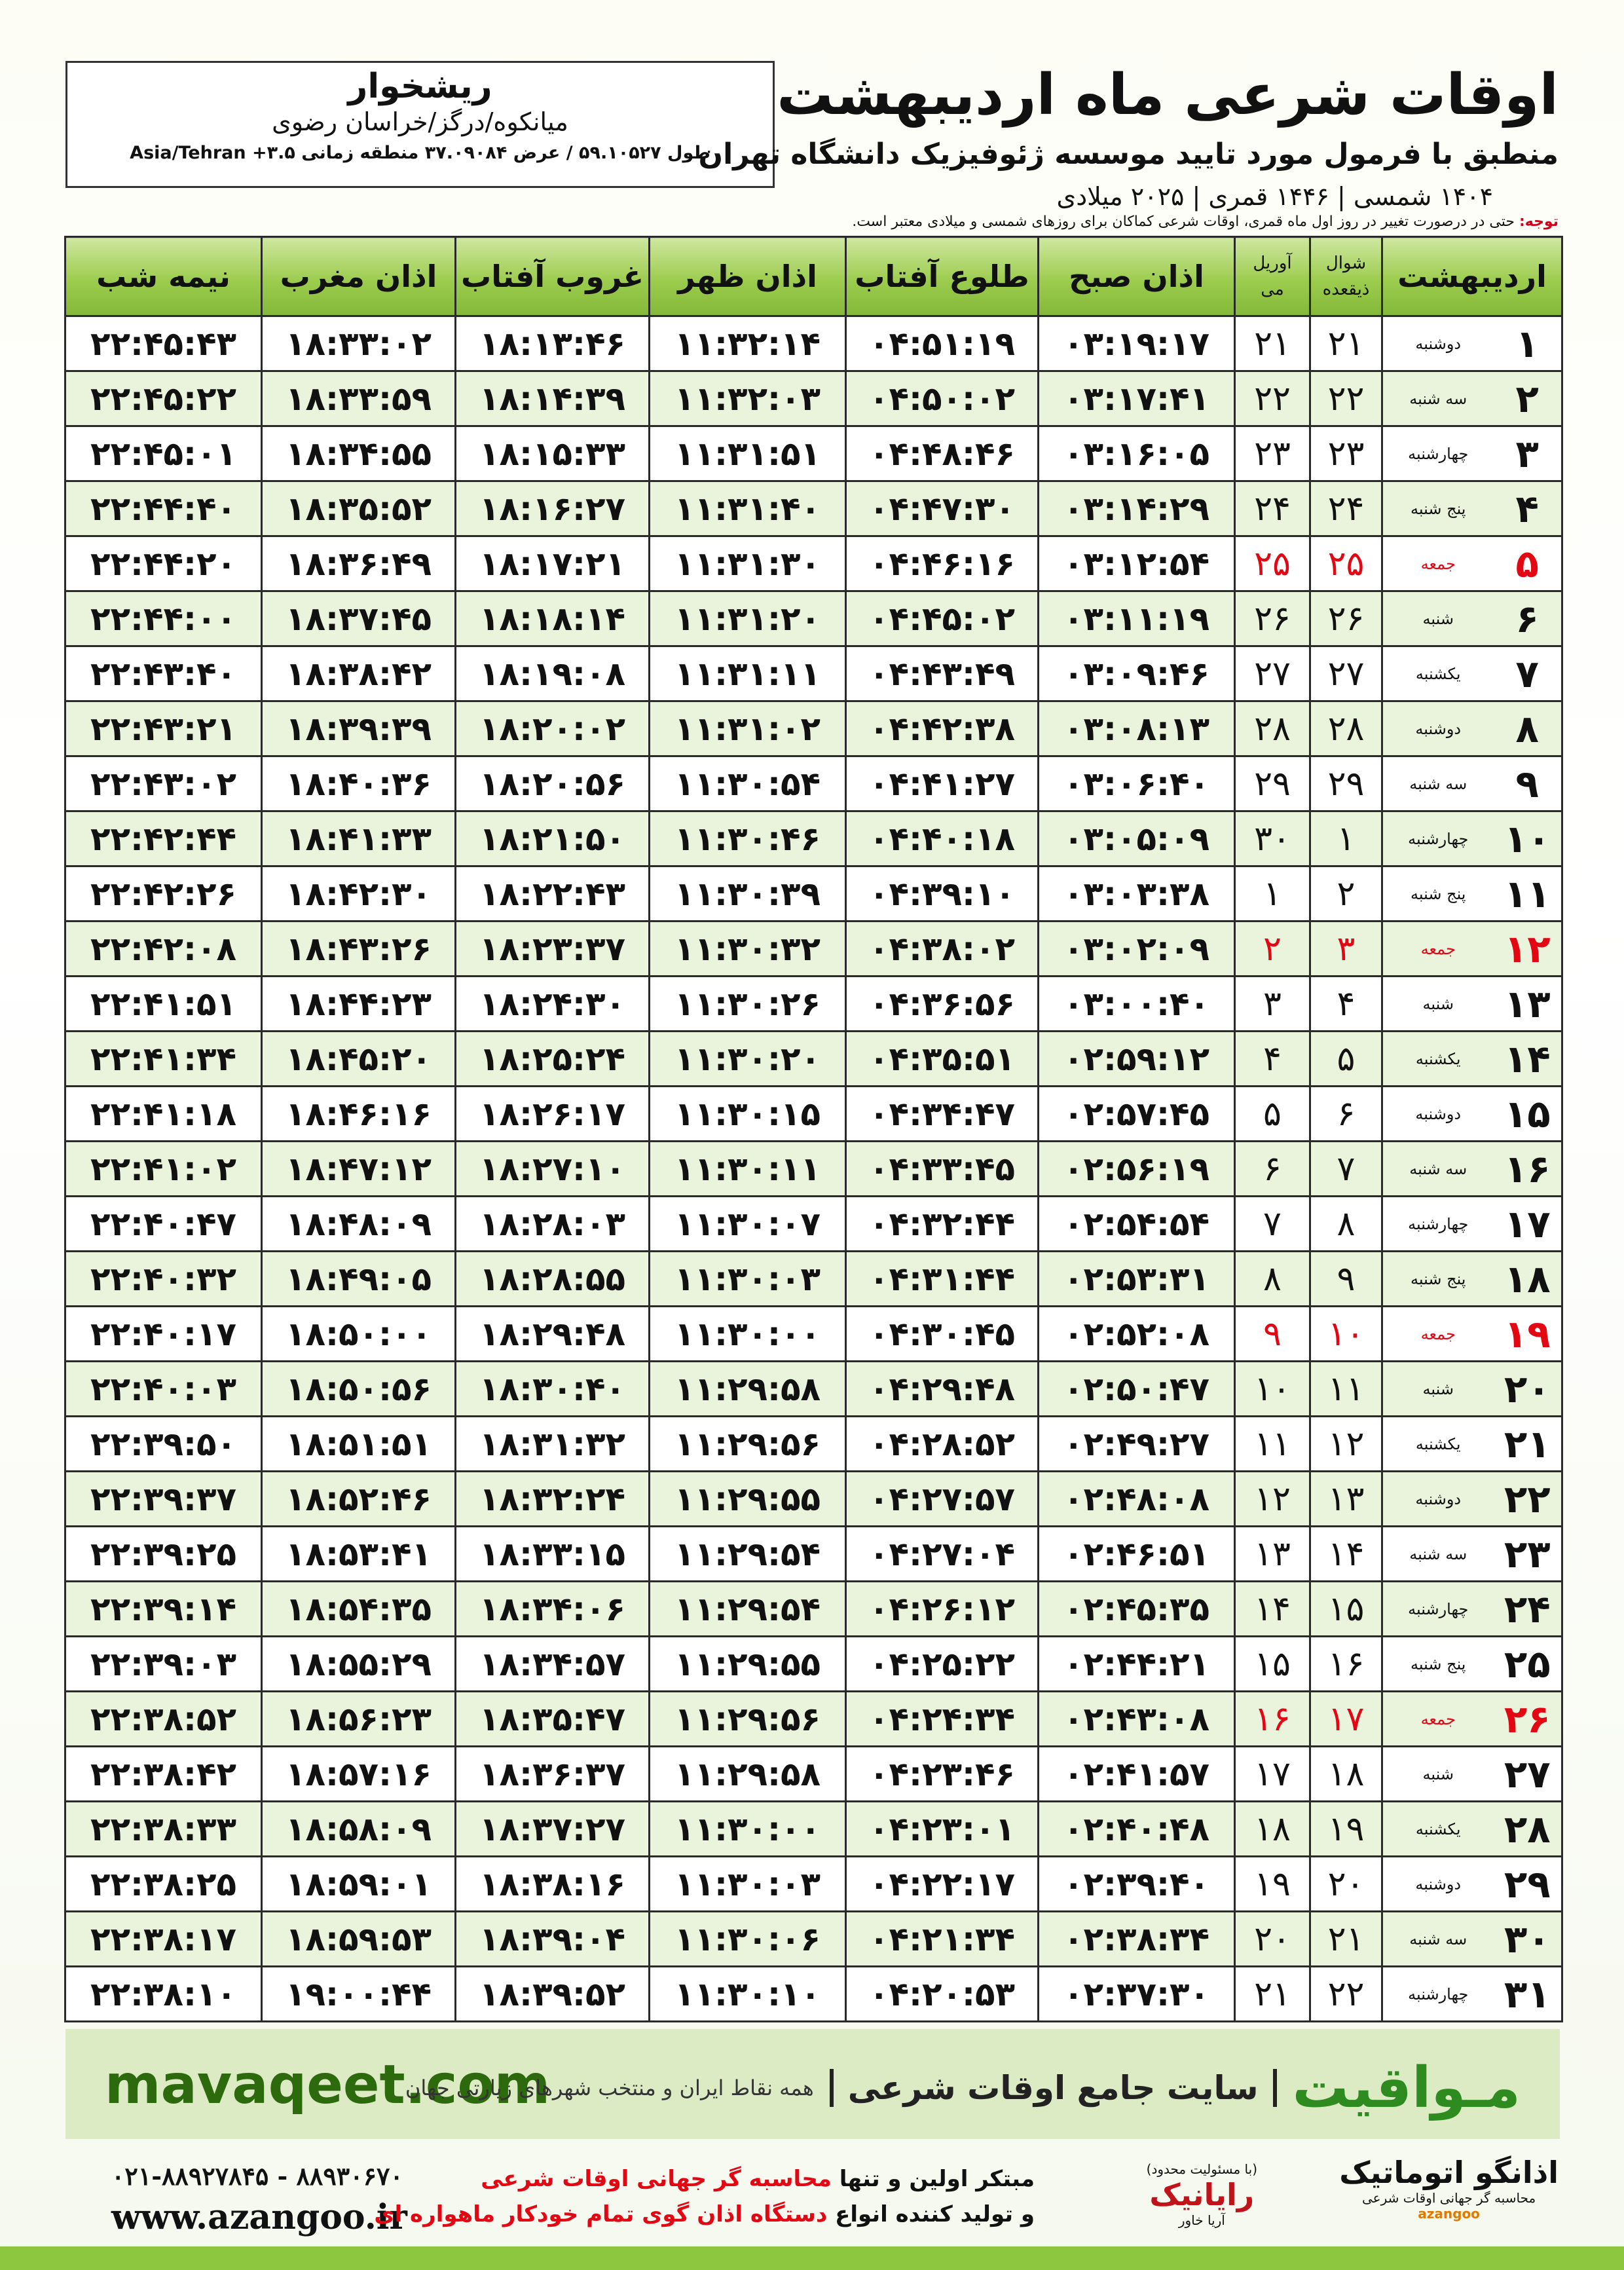 Image resolution: width=1624 pixels, height=2270 pixels. What do you see at coordinates (1201, 2169) in the screenshot?
I see `logo-note: (با مسئولیت محدود)` at bounding box center [1201, 2169].